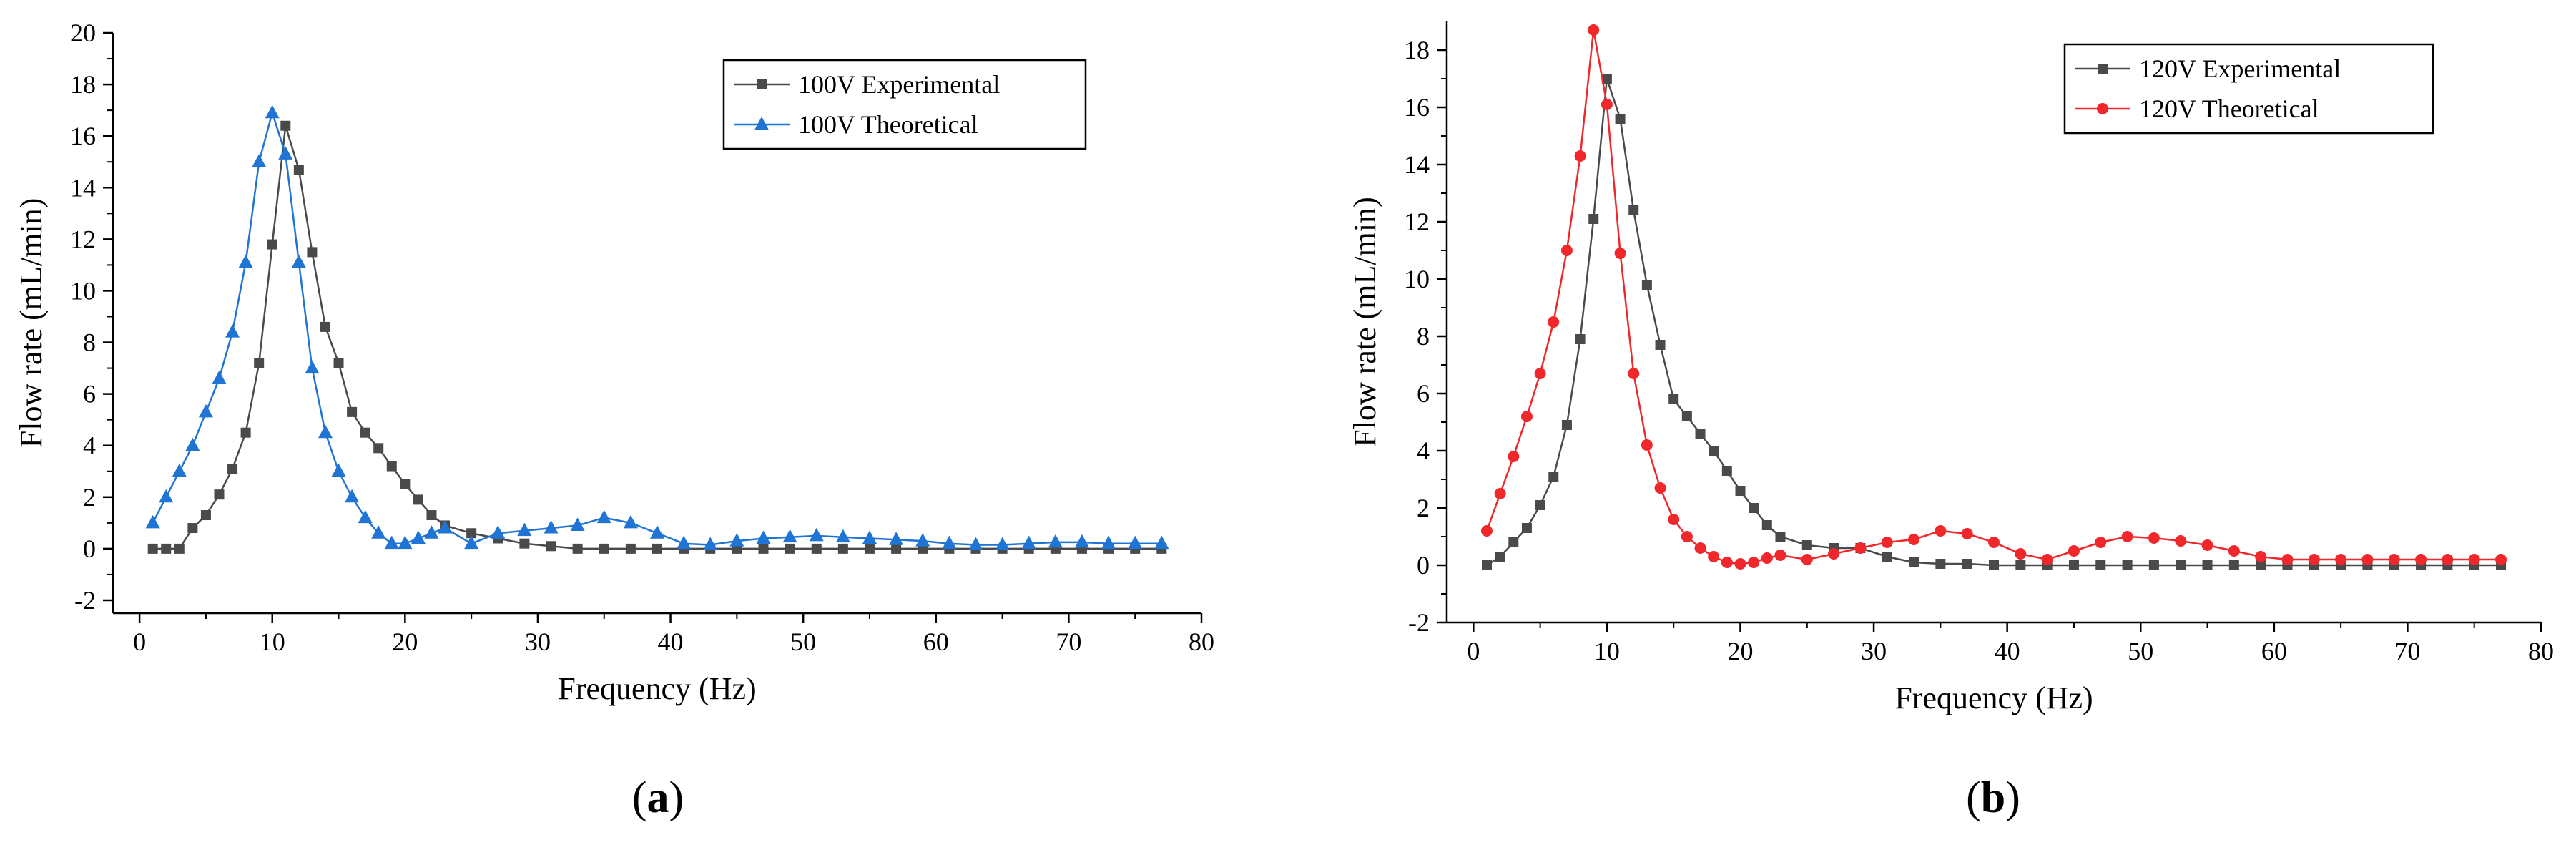  Describe the element at coordinates (2229, 108) in the screenshot. I see `legend-label: 120V Theoretical` at that location.